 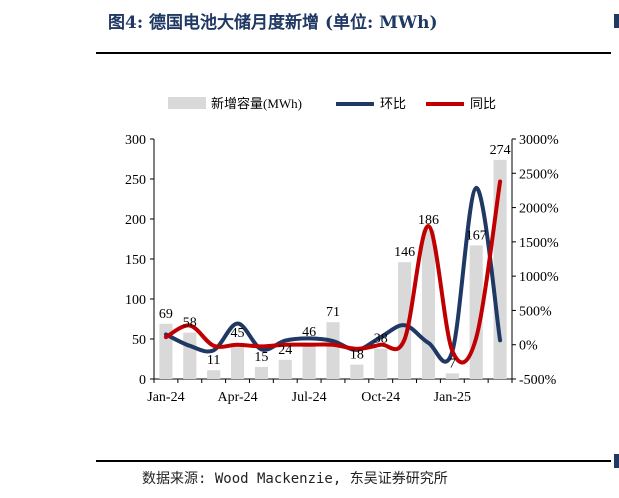 I want to click on bar-data-label: 11, so click(x=213, y=360).